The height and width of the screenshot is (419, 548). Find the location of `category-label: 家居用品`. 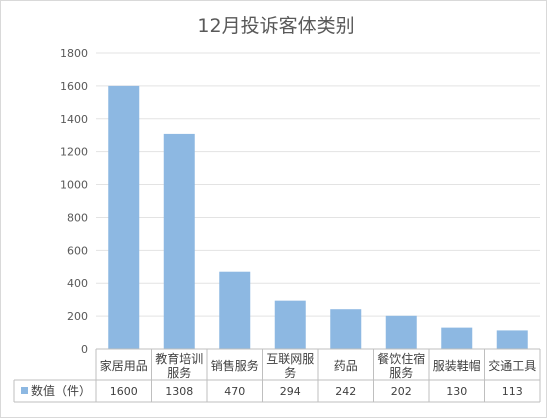

category-label: 家居用品 is located at coordinates (124, 365).